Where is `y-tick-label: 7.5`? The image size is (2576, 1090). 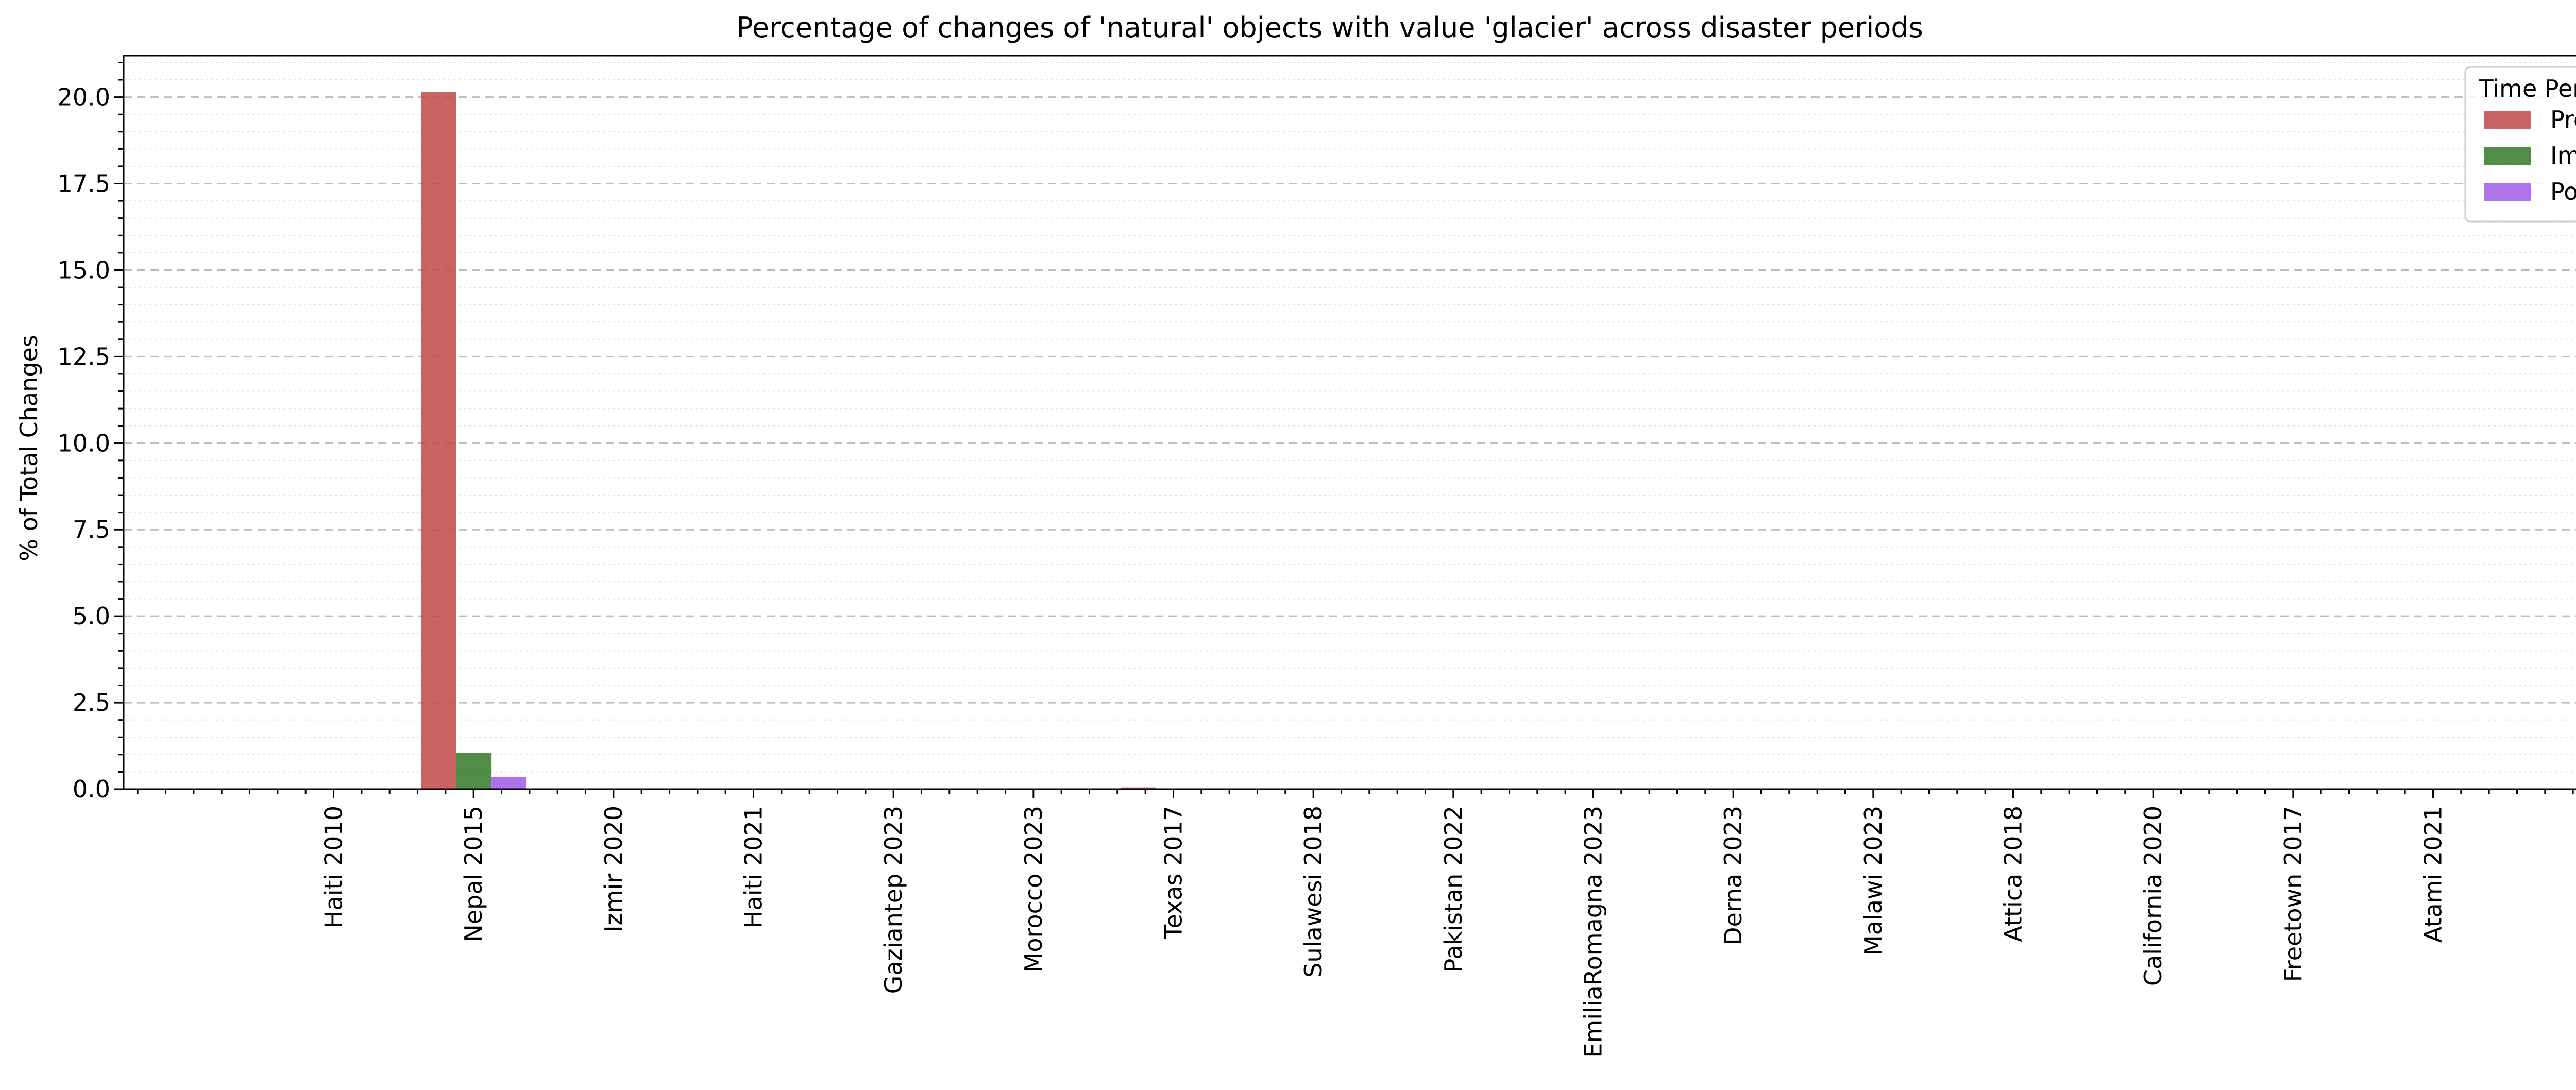 y-tick-label: 7.5 is located at coordinates (91, 529).